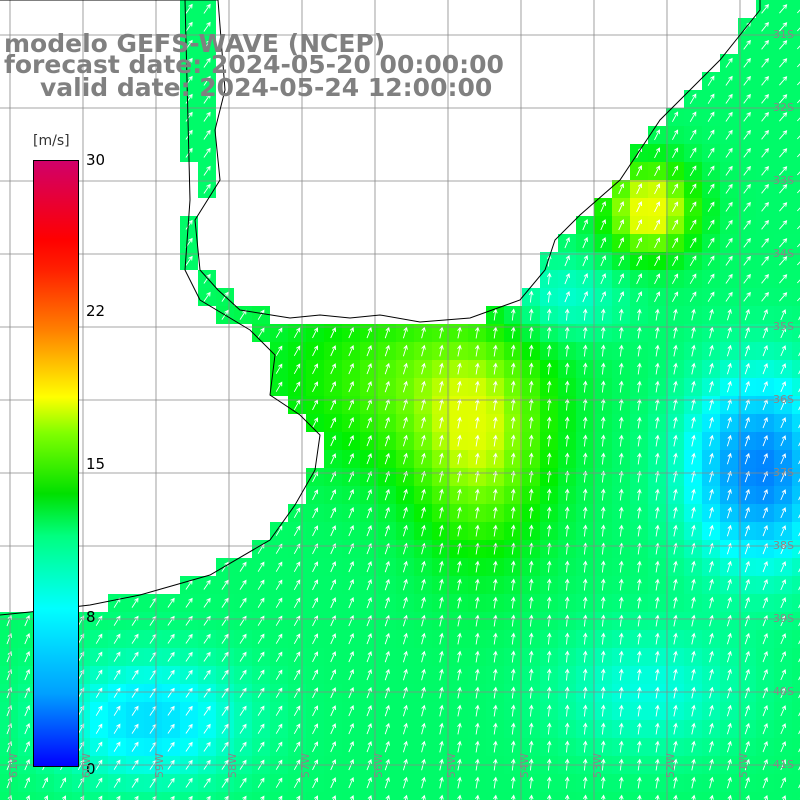 The image size is (800, 800). I want to click on latitude-label: 33S, so click(783, 180).